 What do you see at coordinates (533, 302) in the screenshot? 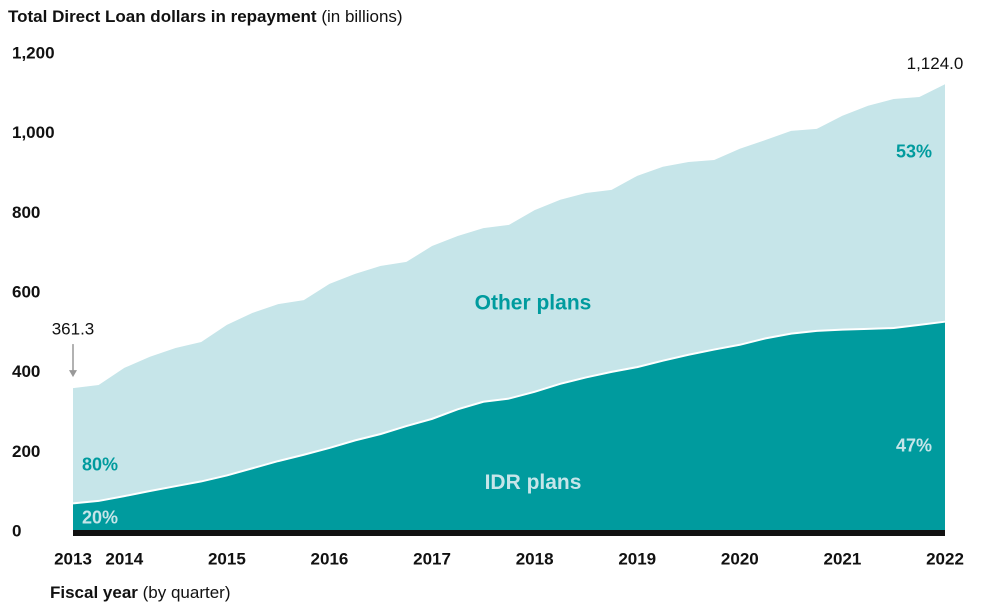
I see `series-label: Other plans` at bounding box center [533, 302].